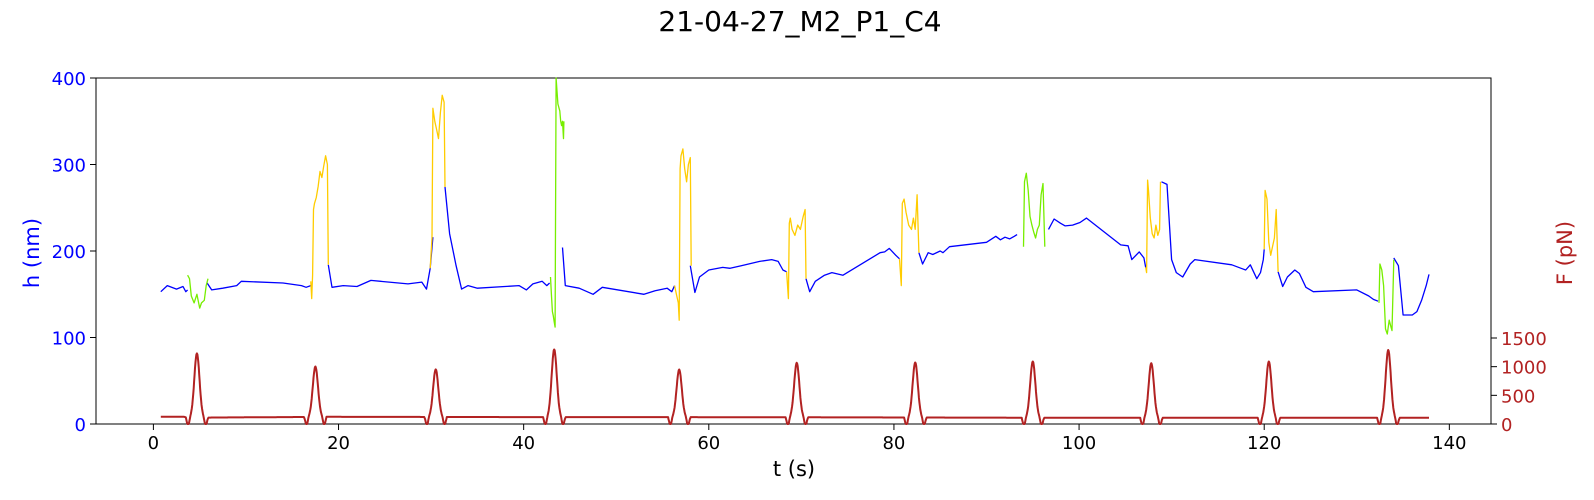  Describe the element at coordinates (1524, 368) in the screenshot. I see `y-right-tick-label: 1000` at that location.